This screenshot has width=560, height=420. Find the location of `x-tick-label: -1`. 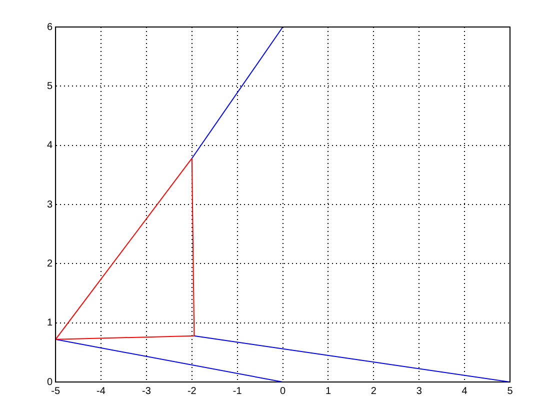

x-tick-label: -1 is located at coordinates (237, 391).